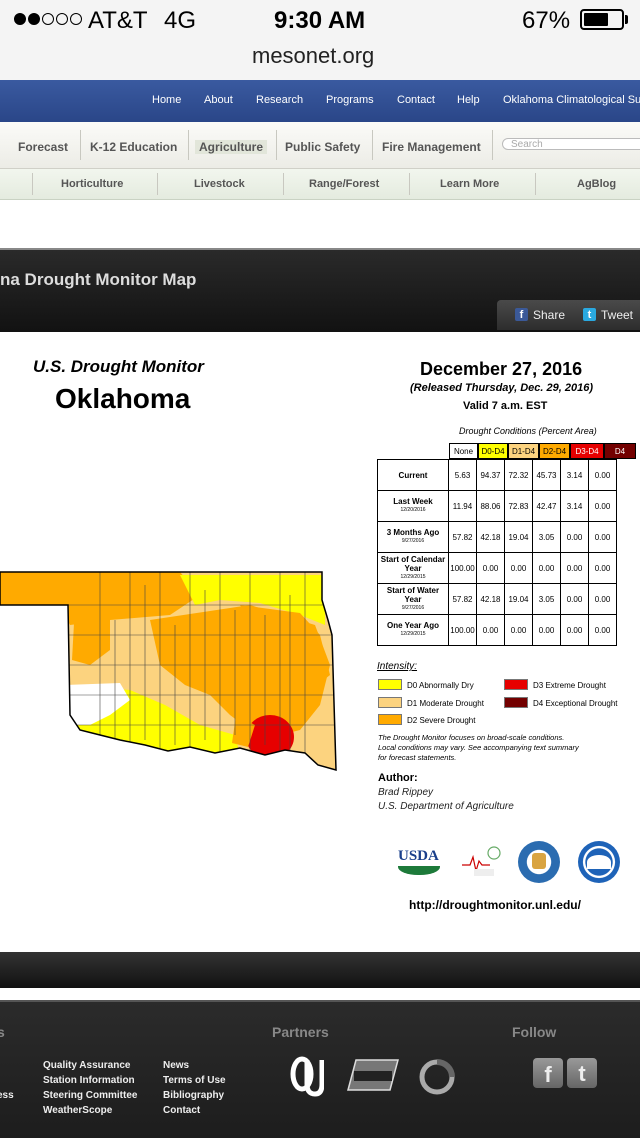 This screenshot has width=640, height=1138. Describe the element at coordinates (548, 1073) in the screenshot. I see `facebook-follow-icon: f` at that location.